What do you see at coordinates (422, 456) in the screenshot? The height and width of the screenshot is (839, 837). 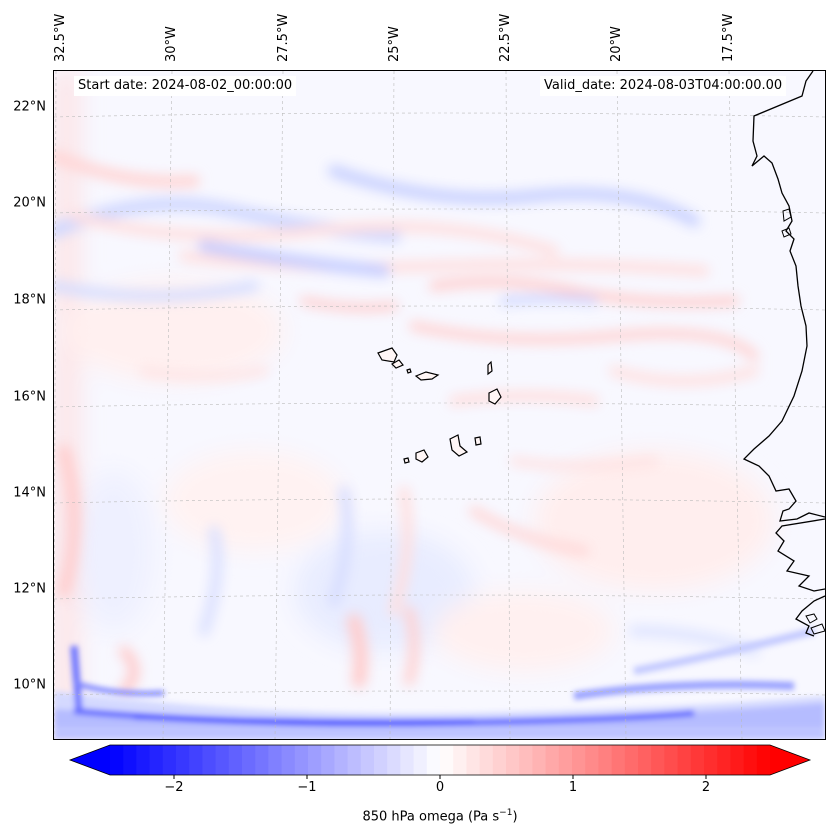 I see `island-fogo` at bounding box center [422, 456].